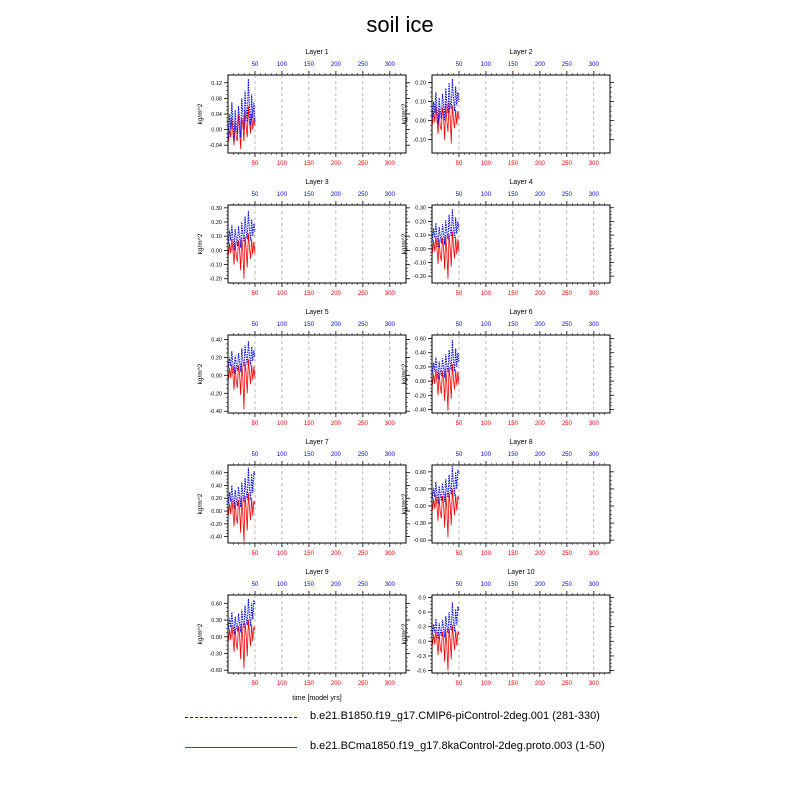 The width and height of the screenshot is (800, 800). Describe the element at coordinates (422, 642) in the screenshot. I see `y-tick-label: 0.0` at that location.